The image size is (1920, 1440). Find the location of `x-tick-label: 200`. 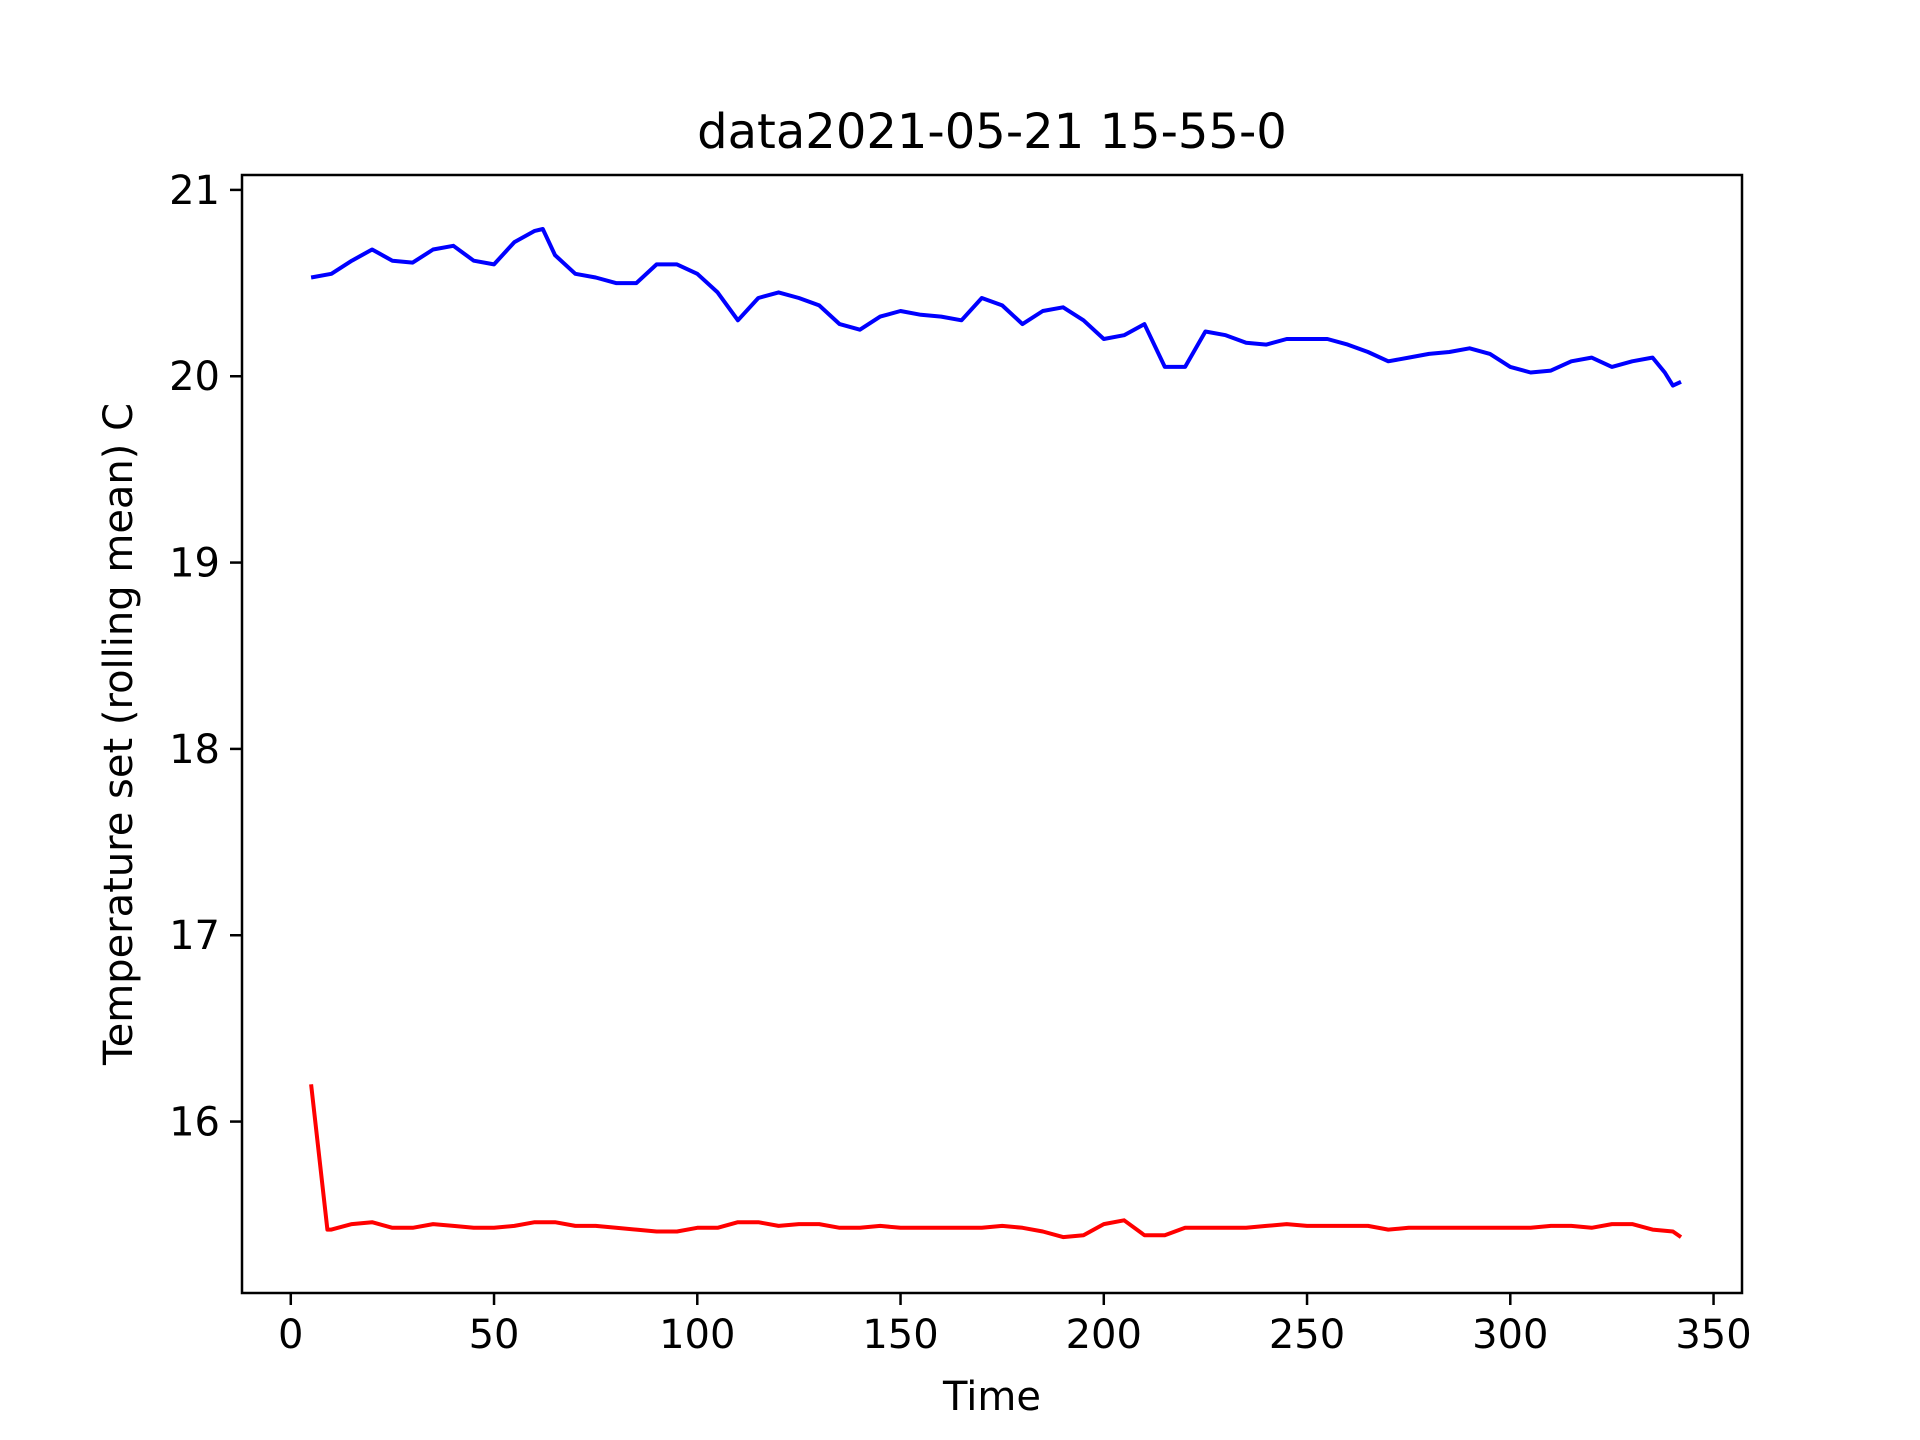

x-tick-label: 200 is located at coordinates (1104, 1335).